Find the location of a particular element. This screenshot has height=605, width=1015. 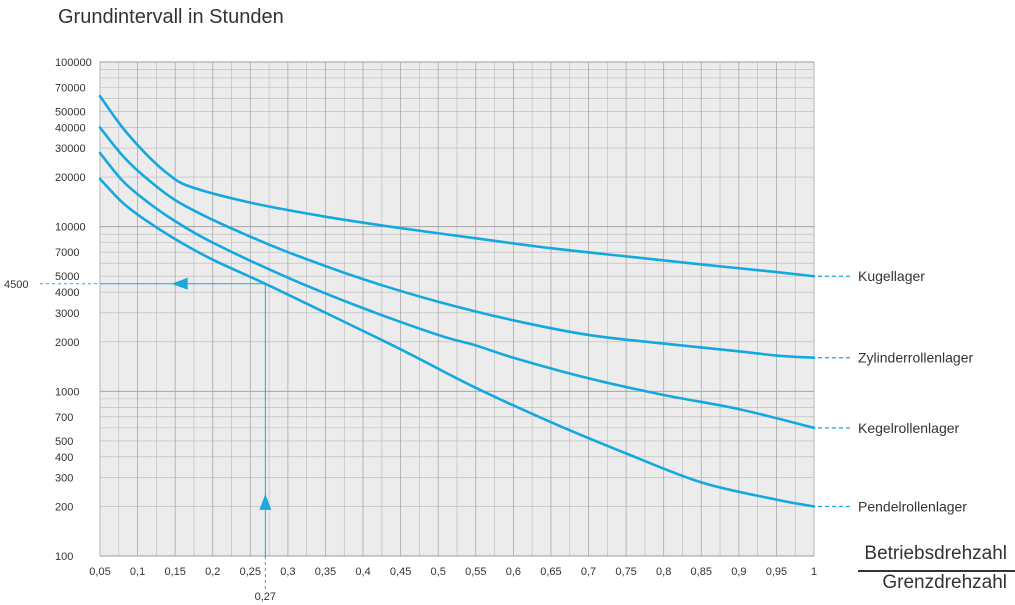

x-tick-label: 0,7 is located at coordinates (588, 572).